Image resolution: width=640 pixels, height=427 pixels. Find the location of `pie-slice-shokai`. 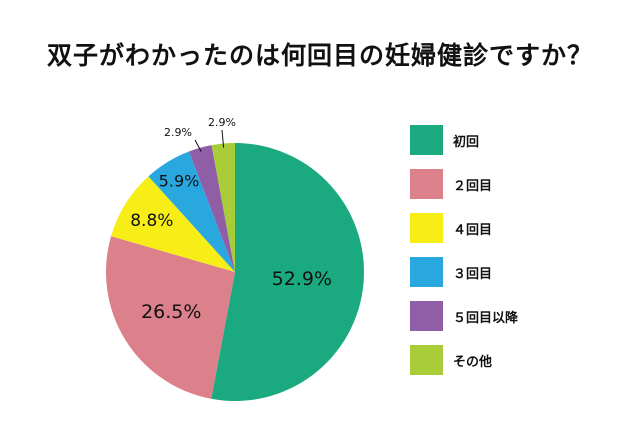

pie-slice-shokai is located at coordinates (288, 271).